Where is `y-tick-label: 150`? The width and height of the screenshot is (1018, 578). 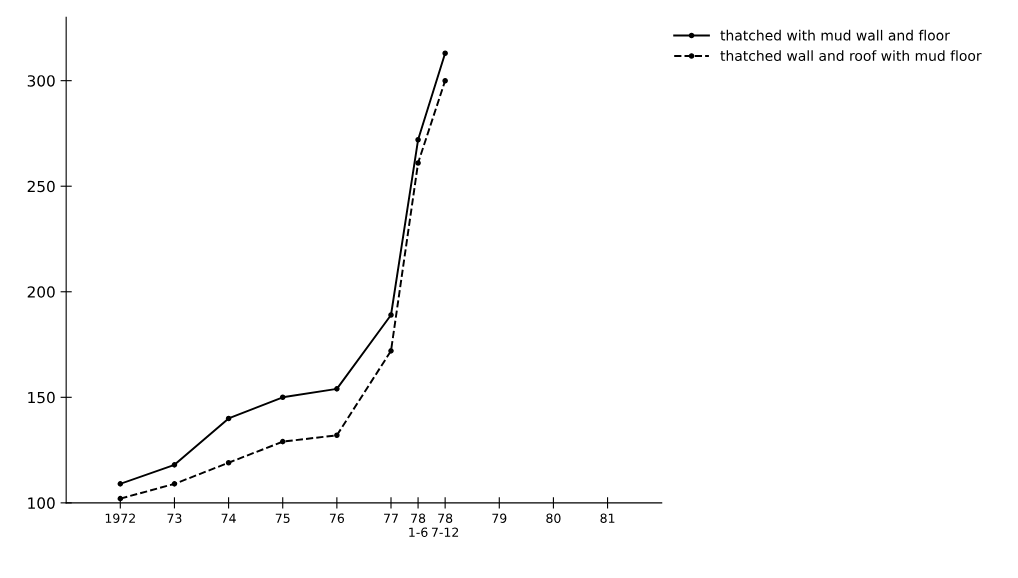 y-tick-label: 150 is located at coordinates (41, 397).